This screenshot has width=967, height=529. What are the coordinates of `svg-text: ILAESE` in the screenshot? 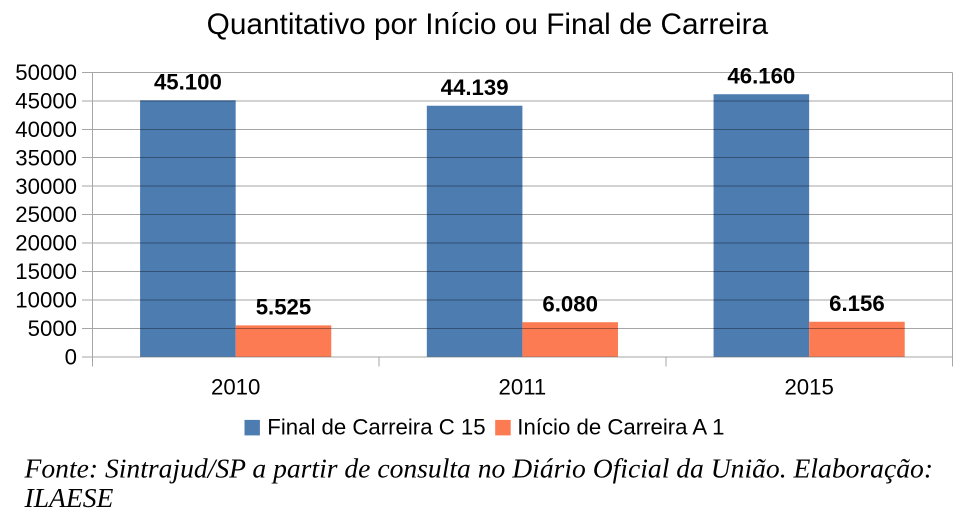 It's located at (69, 497).